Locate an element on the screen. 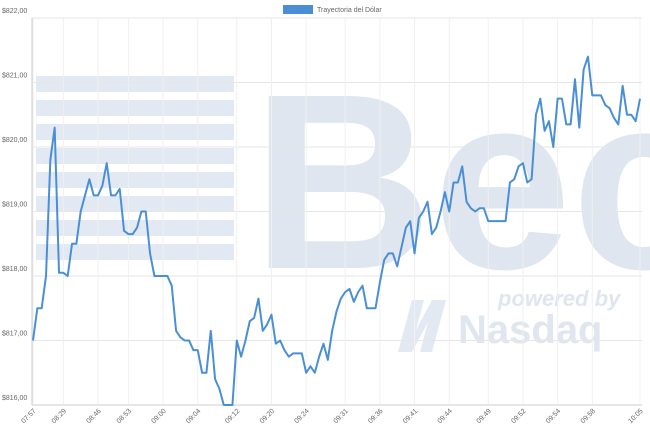 The width and height of the screenshot is (650, 433). x-tick-label: 09:44 is located at coordinates (445, 416).